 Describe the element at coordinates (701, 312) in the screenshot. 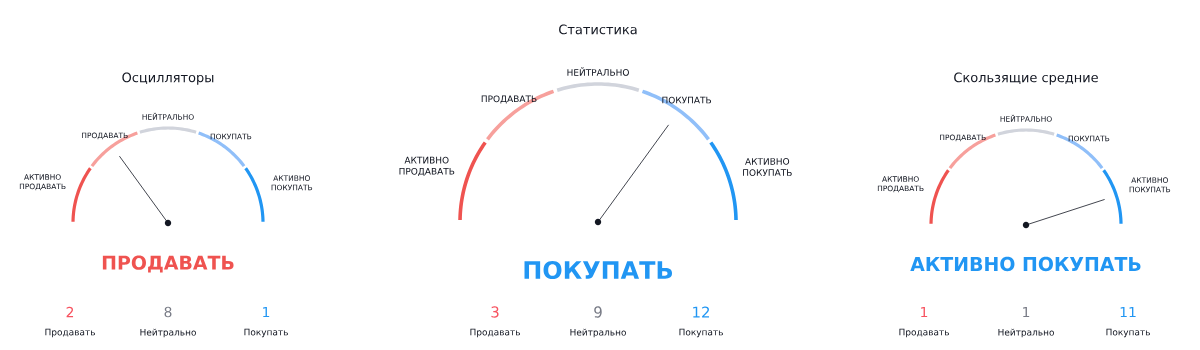

I see `data-label: 12` at that location.